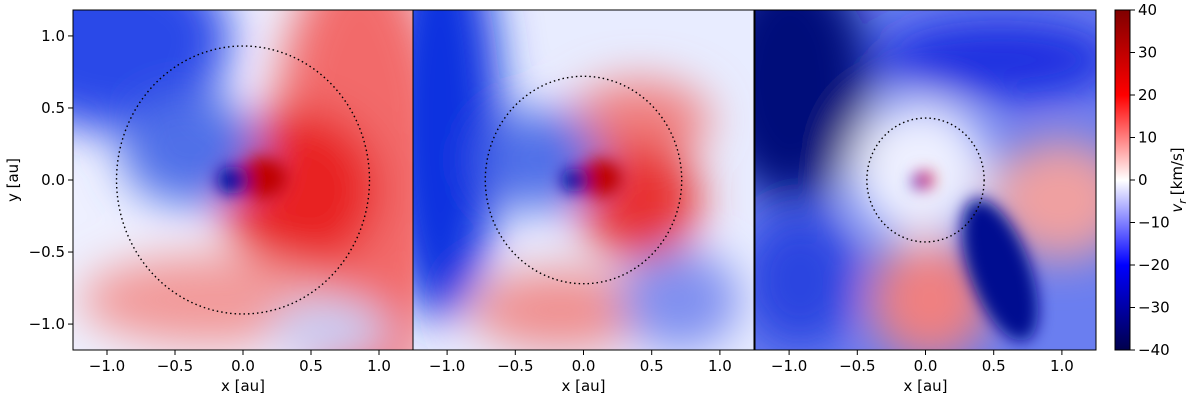  Describe the element at coordinates (1147, 95) in the screenshot. I see `colorbar-tick-label: 20` at that location.